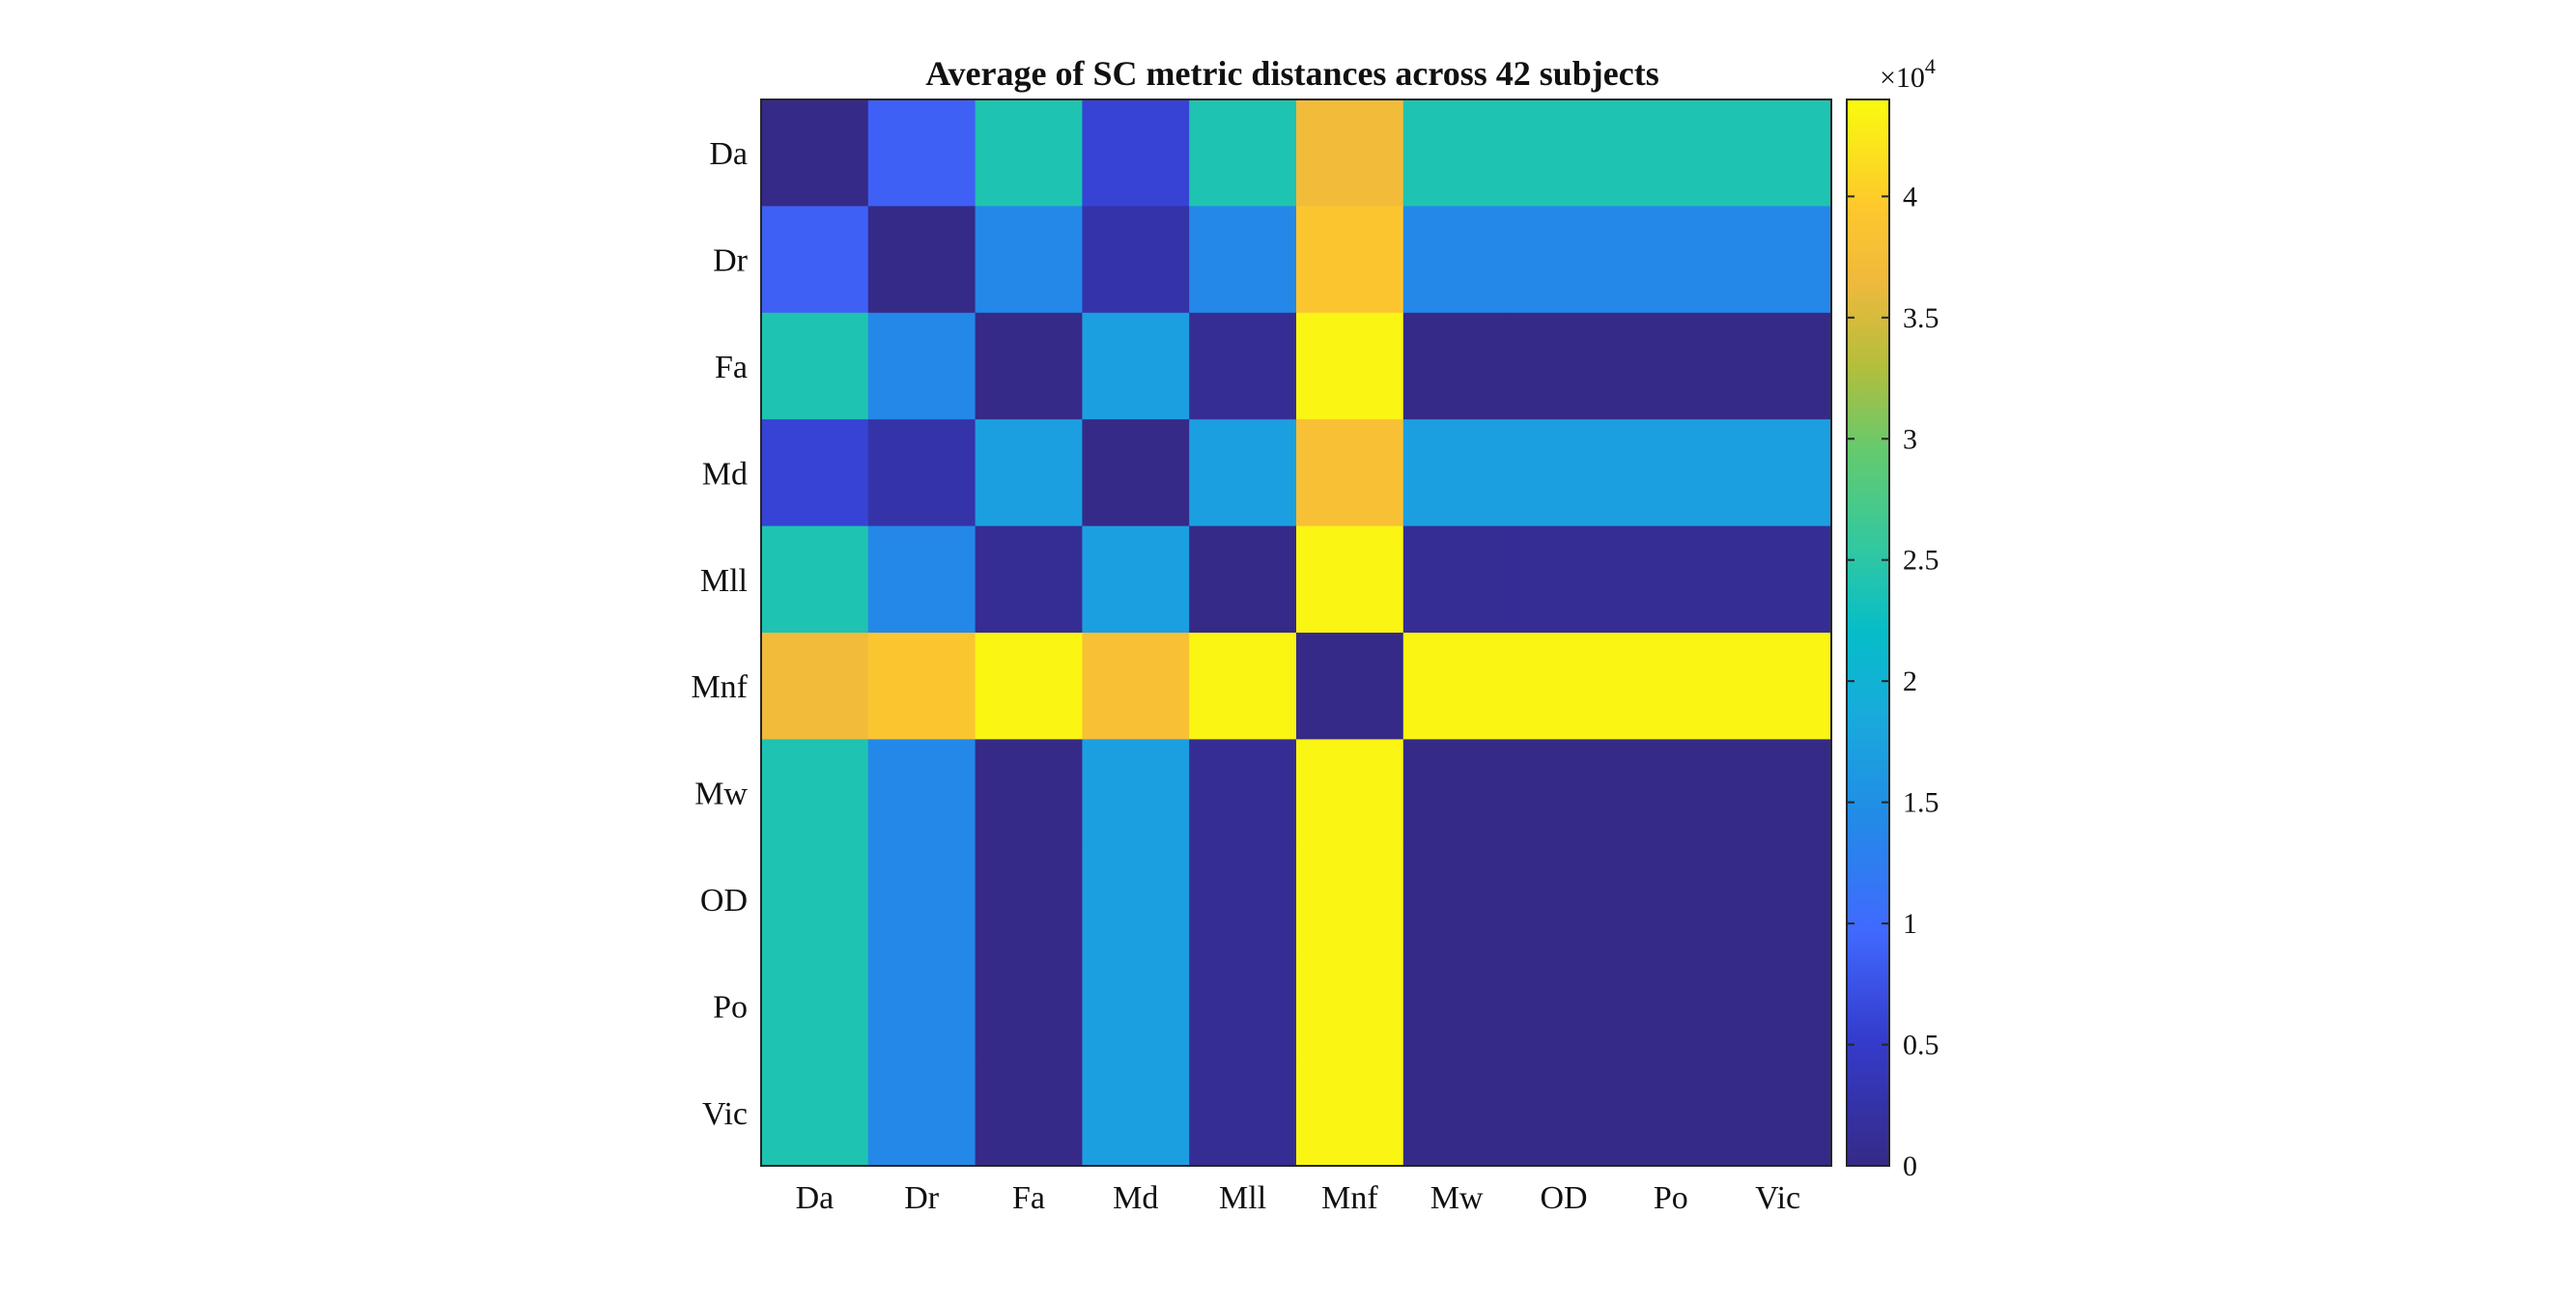  Describe the element at coordinates (1243, 473) in the screenshot. I see `heatmap-cell-md-mll` at that location.